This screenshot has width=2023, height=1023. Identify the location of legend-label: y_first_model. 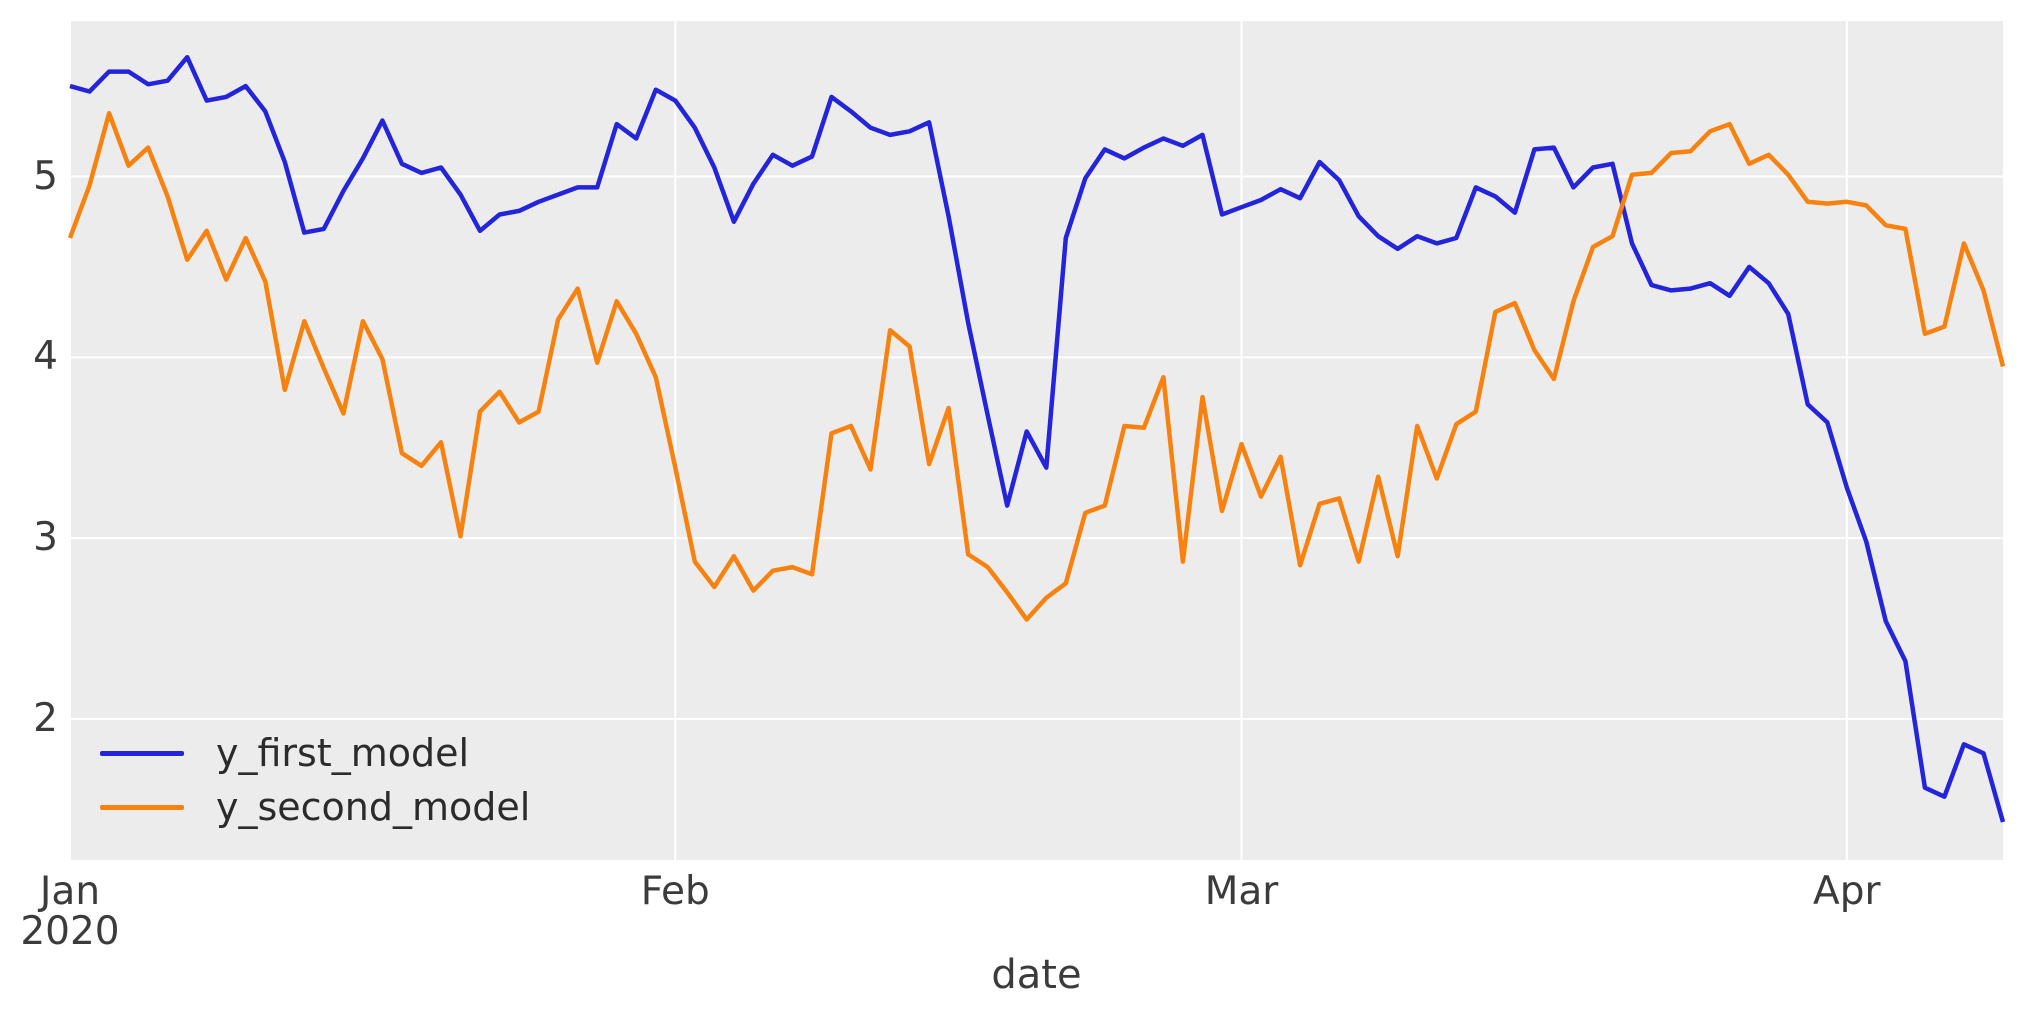
(343, 753).